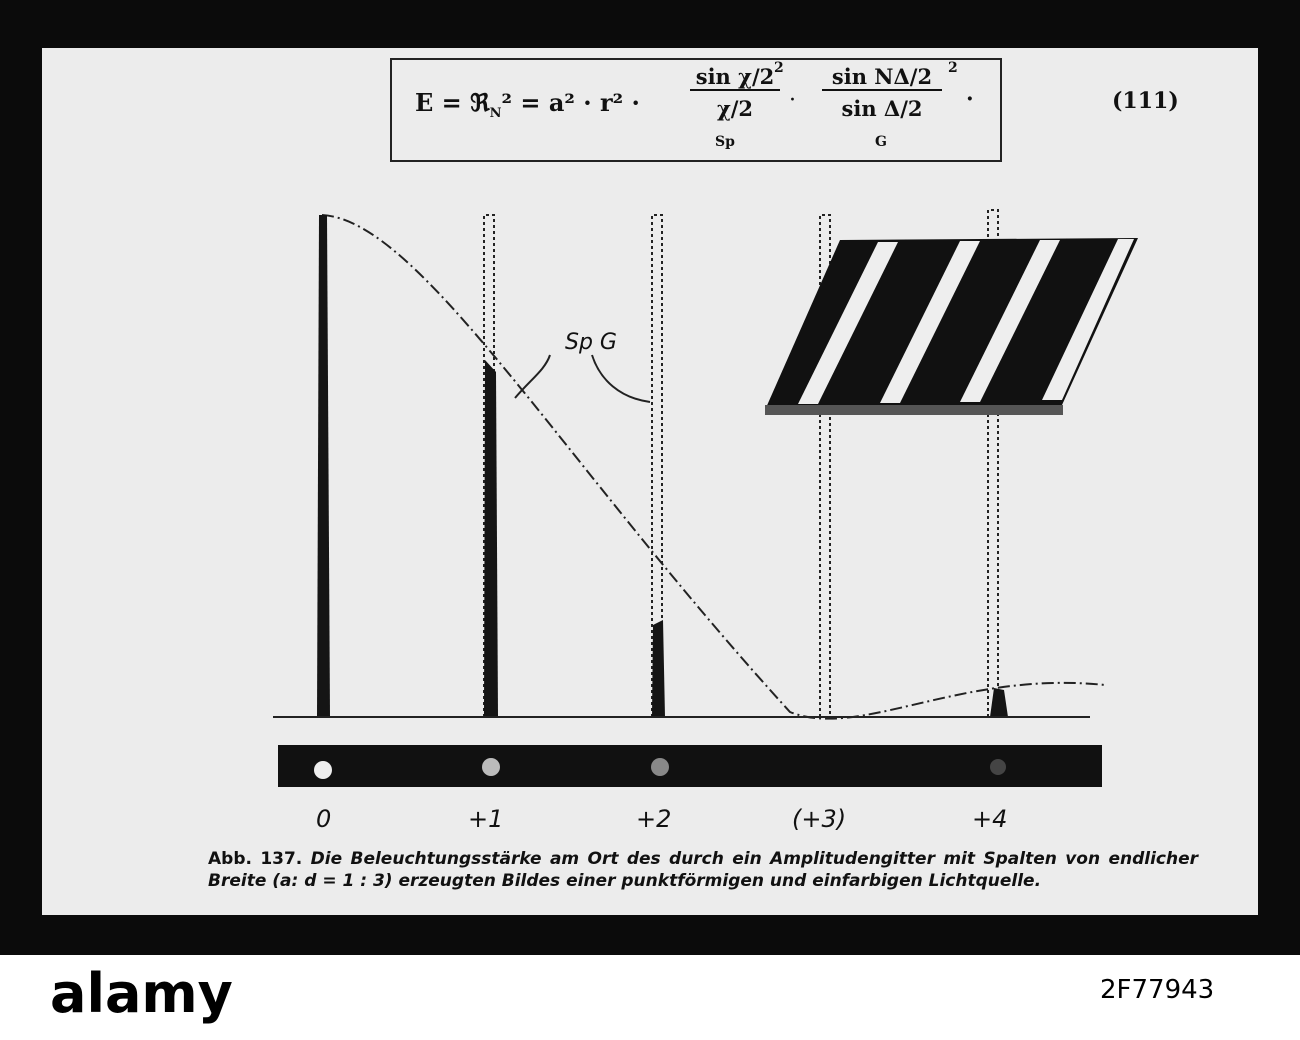 This screenshot has height=1040, width=1300. Describe the element at coordinates (486, 819) in the screenshot. I see `order-label: +1` at that location.